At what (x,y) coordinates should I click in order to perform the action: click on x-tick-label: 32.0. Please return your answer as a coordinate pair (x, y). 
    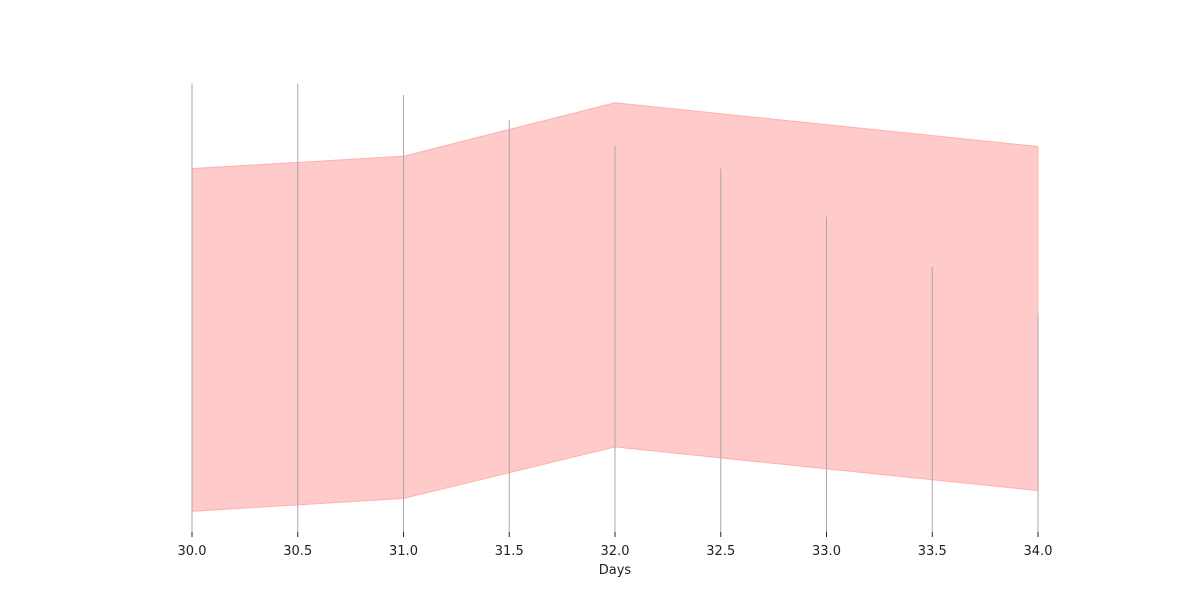
    Looking at the image, I should click on (615, 551).